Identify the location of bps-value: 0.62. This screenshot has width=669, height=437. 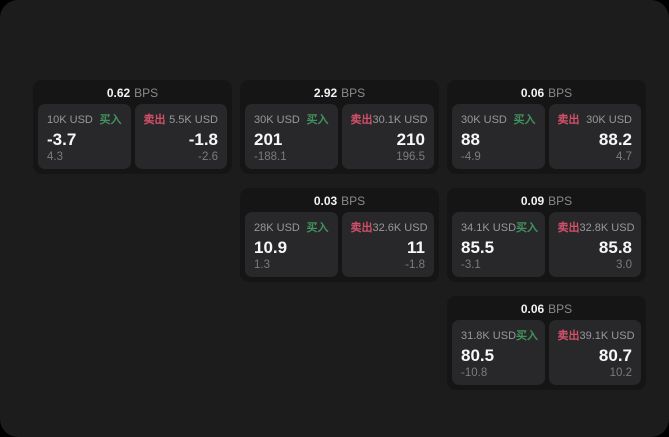
(118, 93).